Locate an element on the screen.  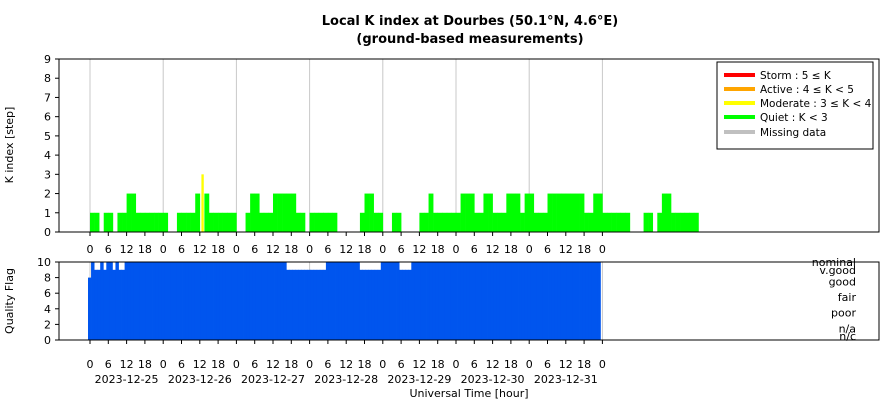
kindex-ytick-label: 0 is located at coordinates (47, 232).